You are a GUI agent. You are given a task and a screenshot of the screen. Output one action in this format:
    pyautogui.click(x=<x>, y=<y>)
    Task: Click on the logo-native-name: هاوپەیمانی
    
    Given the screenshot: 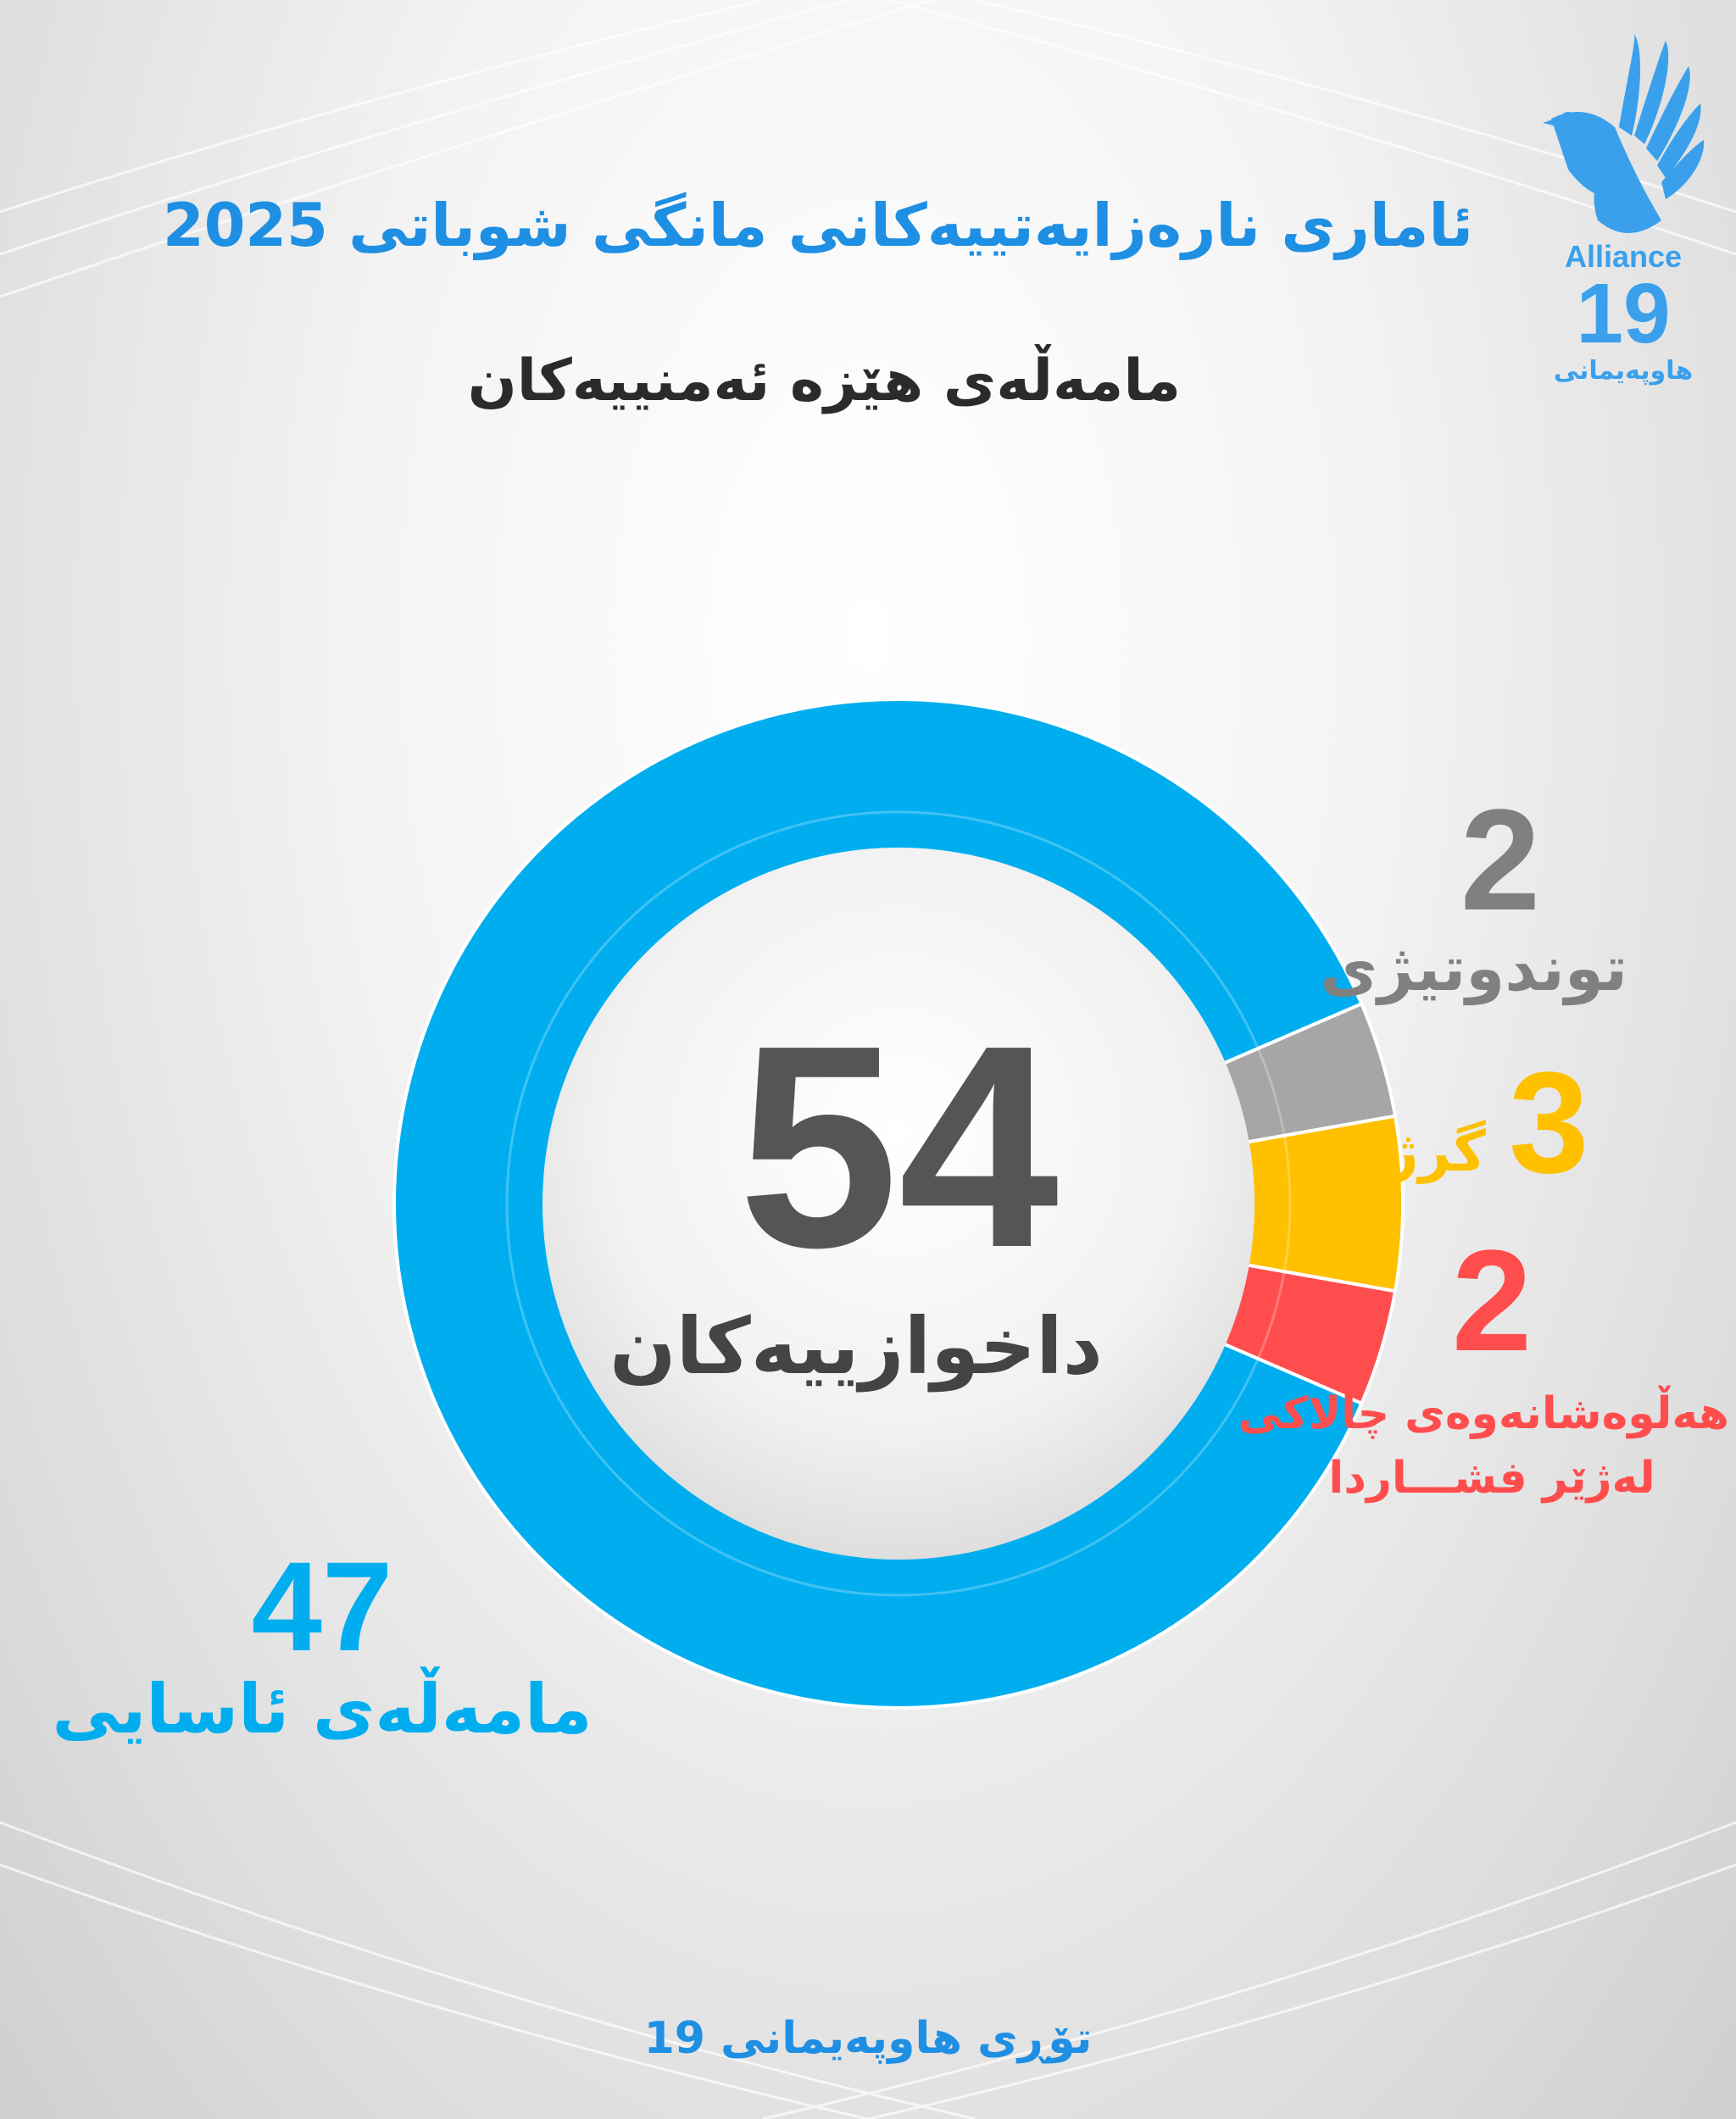 What is the action you would take?
    pyautogui.click(x=1623, y=371)
    